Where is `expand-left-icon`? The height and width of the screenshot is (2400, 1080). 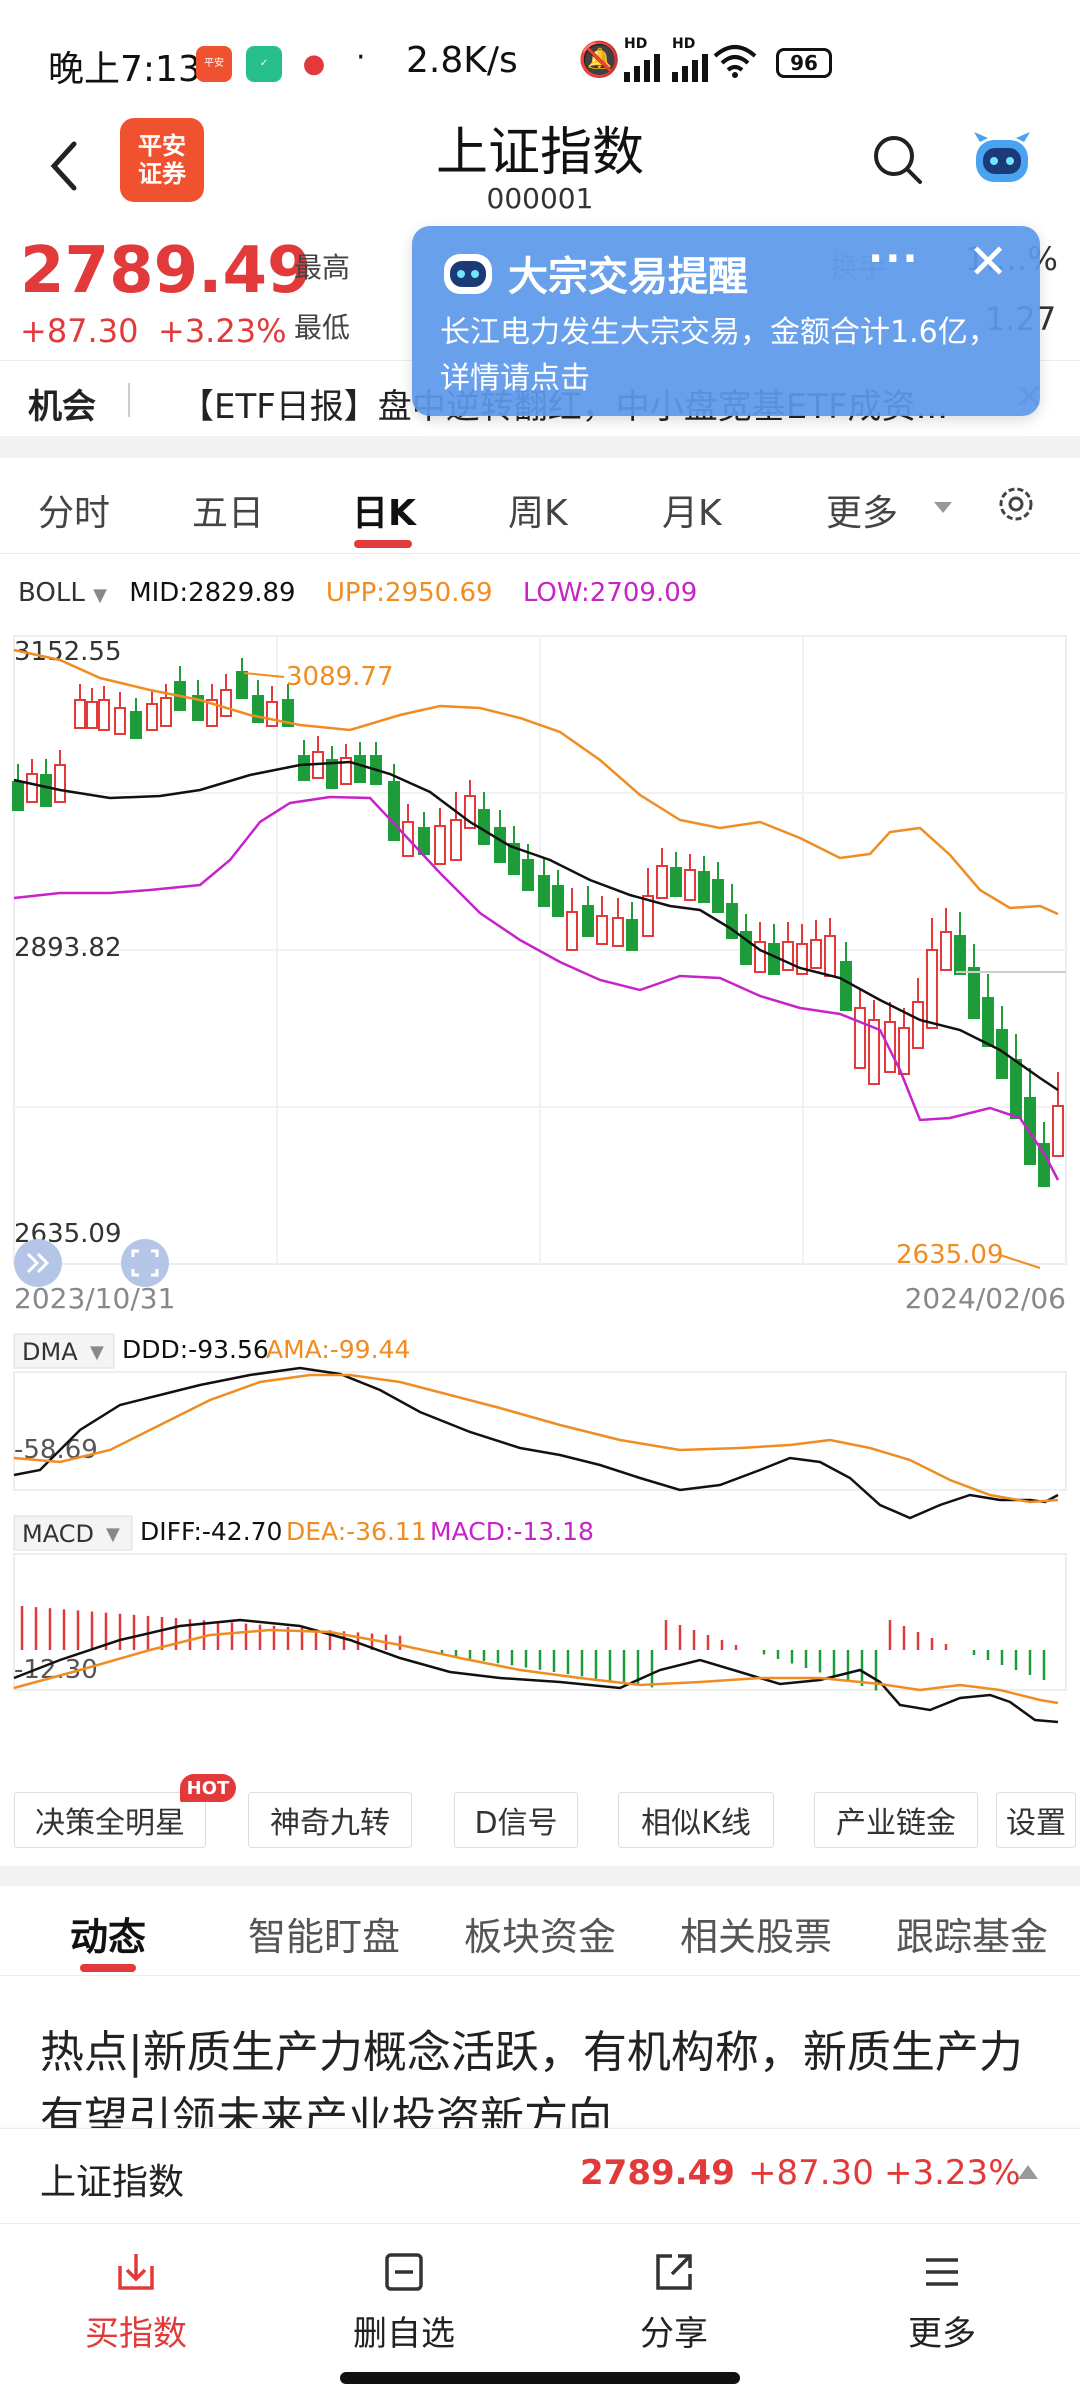 expand-left-icon is located at coordinates (38, 1263).